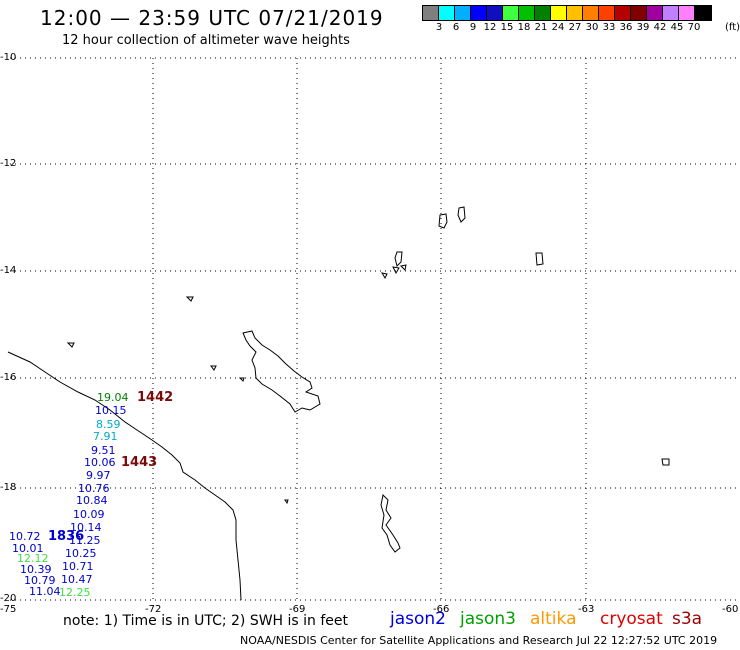 The width and height of the screenshot is (740, 650). I want to click on wave-height-value: 19.04, so click(113, 397).